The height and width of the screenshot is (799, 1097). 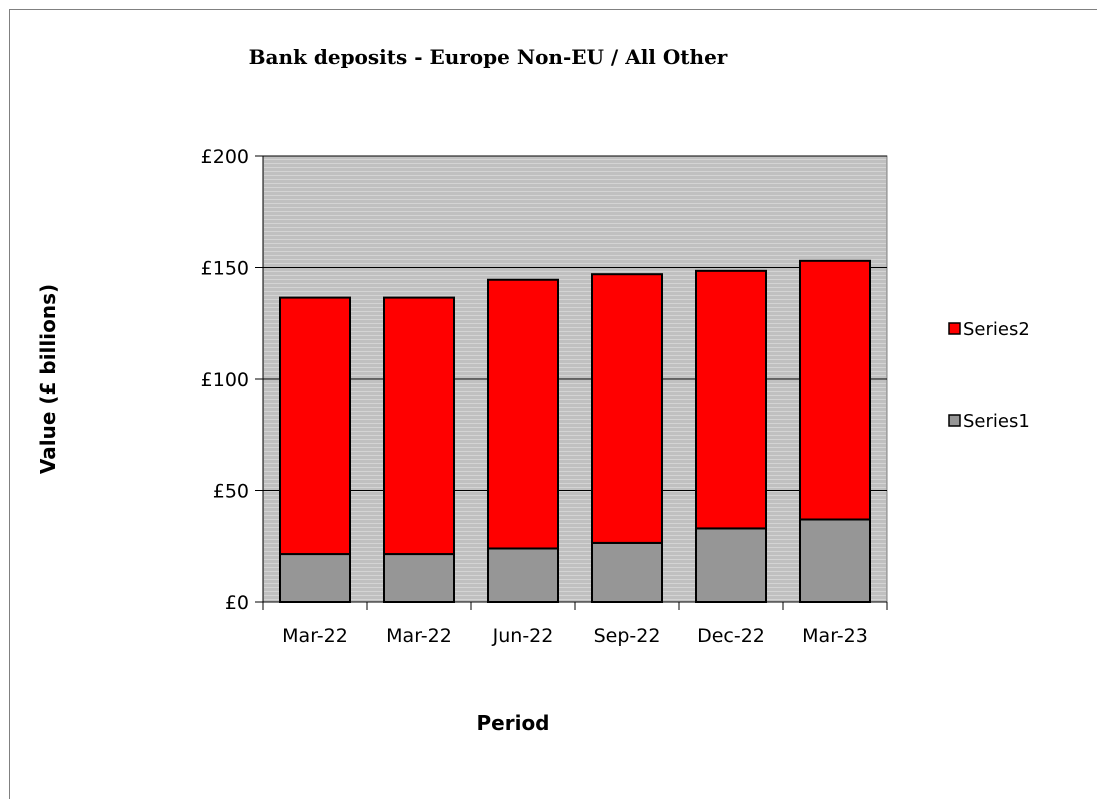 I want to click on legend-label-series2: Series2, so click(x=996, y=329).